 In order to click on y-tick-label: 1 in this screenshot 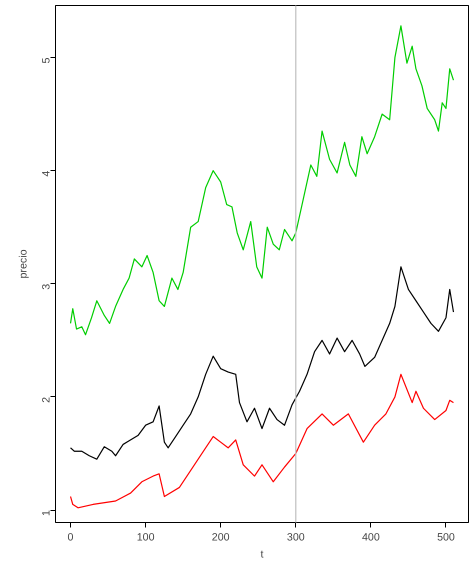, I will do `click(46, 513)`.